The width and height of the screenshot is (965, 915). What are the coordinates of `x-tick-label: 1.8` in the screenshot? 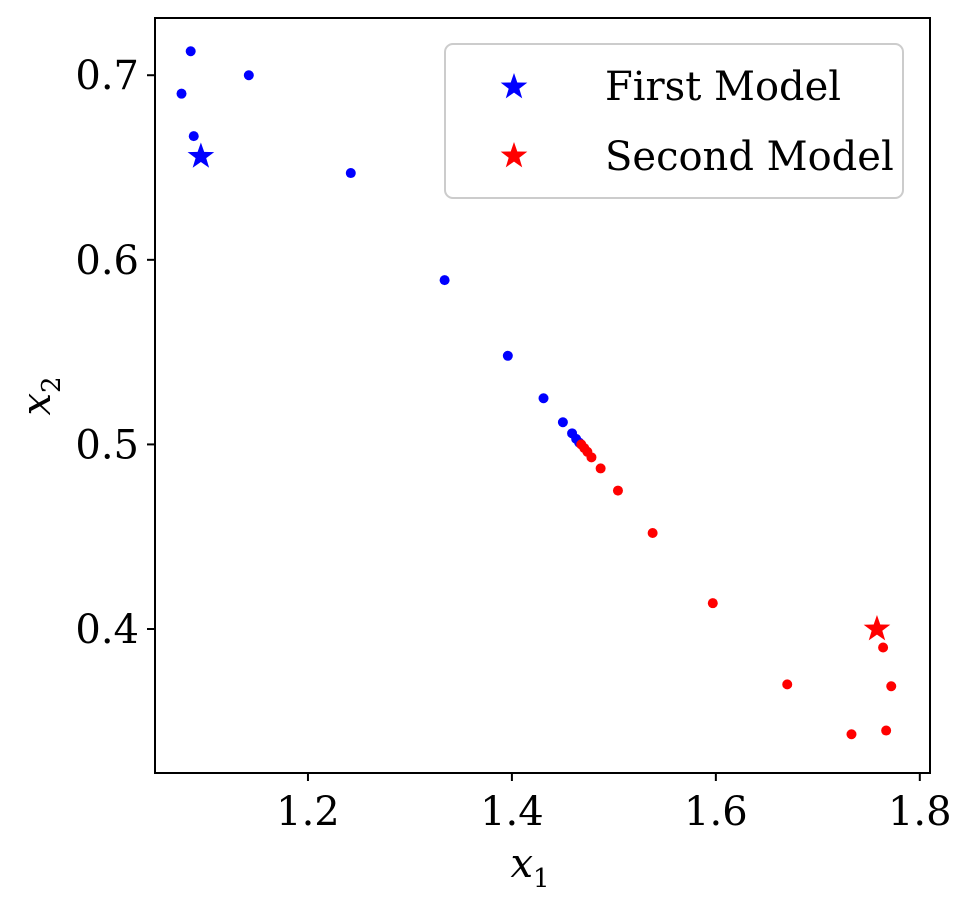 It's located at (920, 812).